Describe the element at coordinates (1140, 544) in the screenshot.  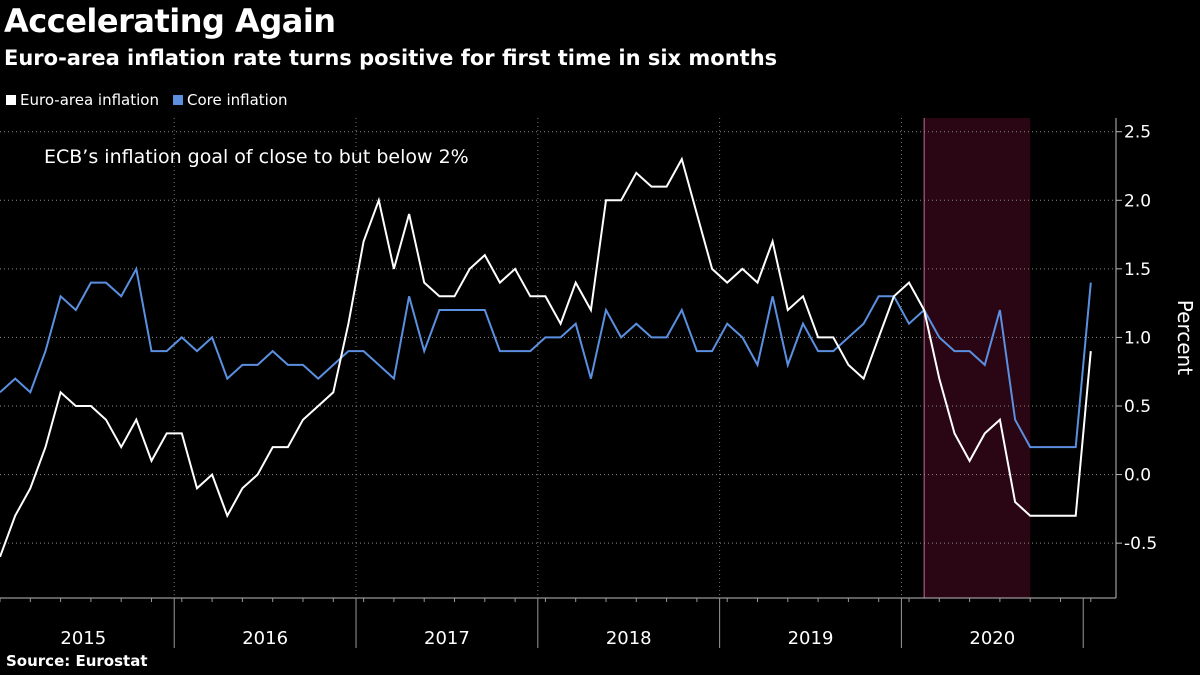
I see `y-tick-label: -0.5` at that location.